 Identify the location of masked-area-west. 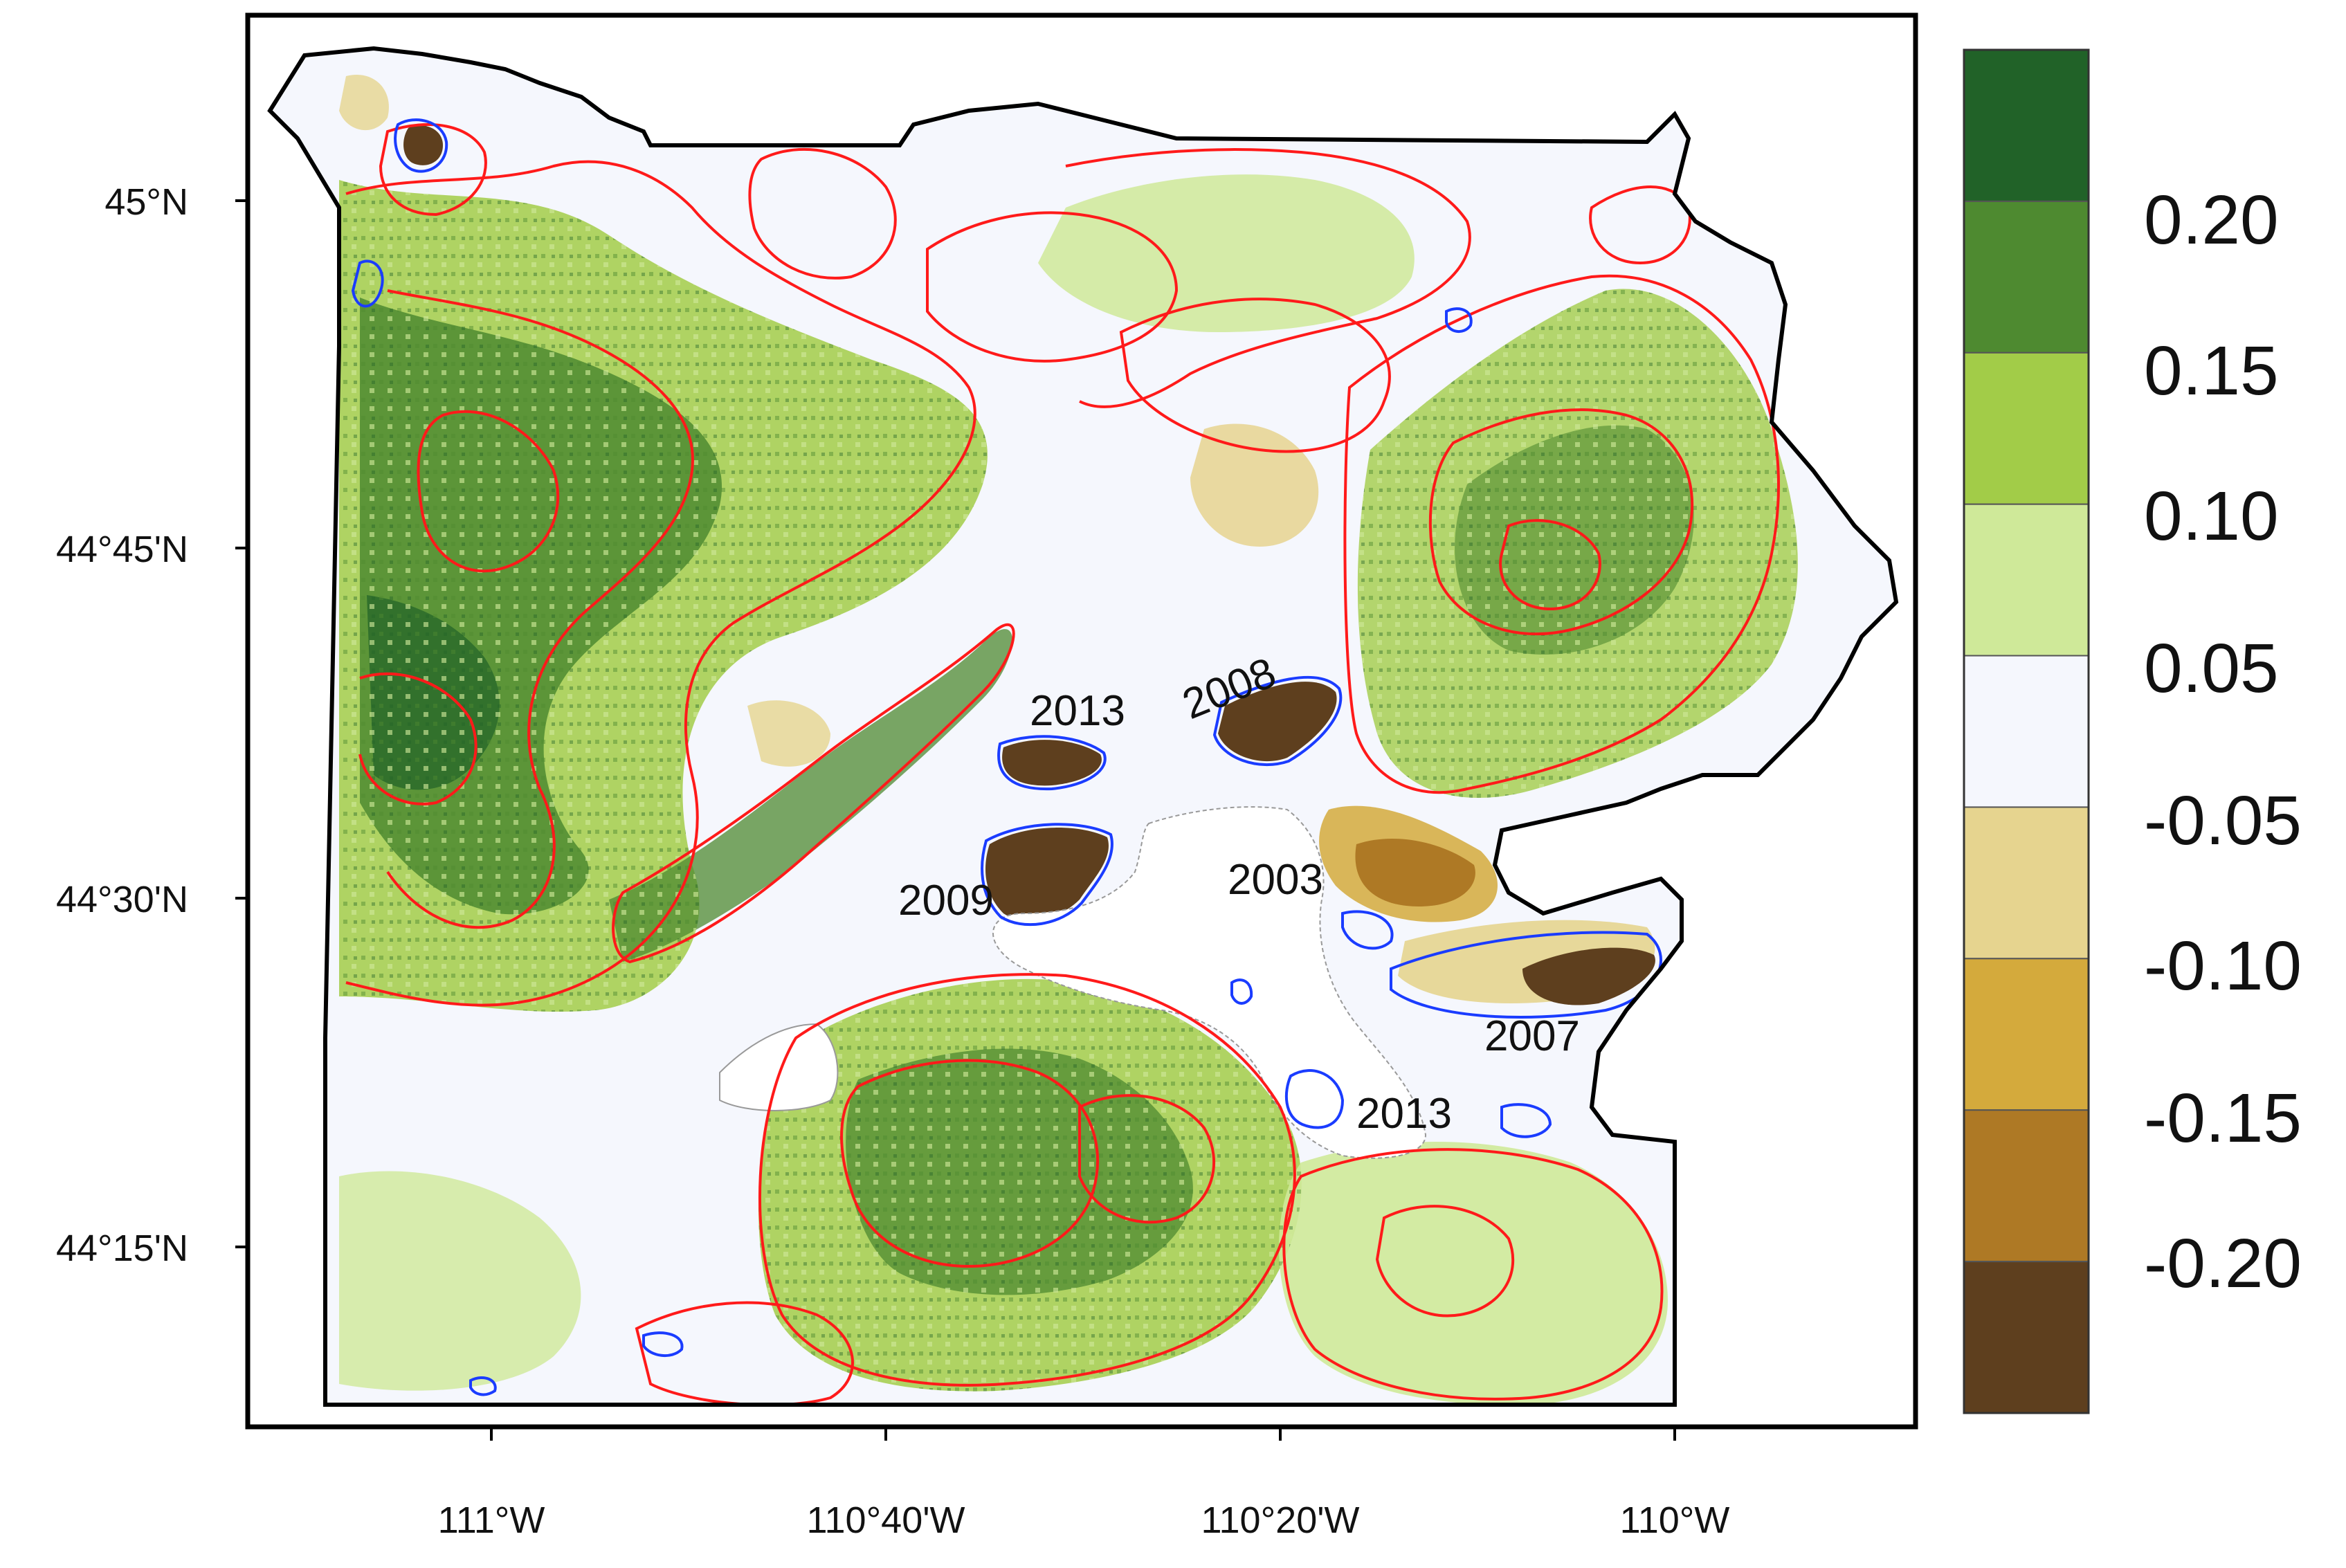
(779, 1067).